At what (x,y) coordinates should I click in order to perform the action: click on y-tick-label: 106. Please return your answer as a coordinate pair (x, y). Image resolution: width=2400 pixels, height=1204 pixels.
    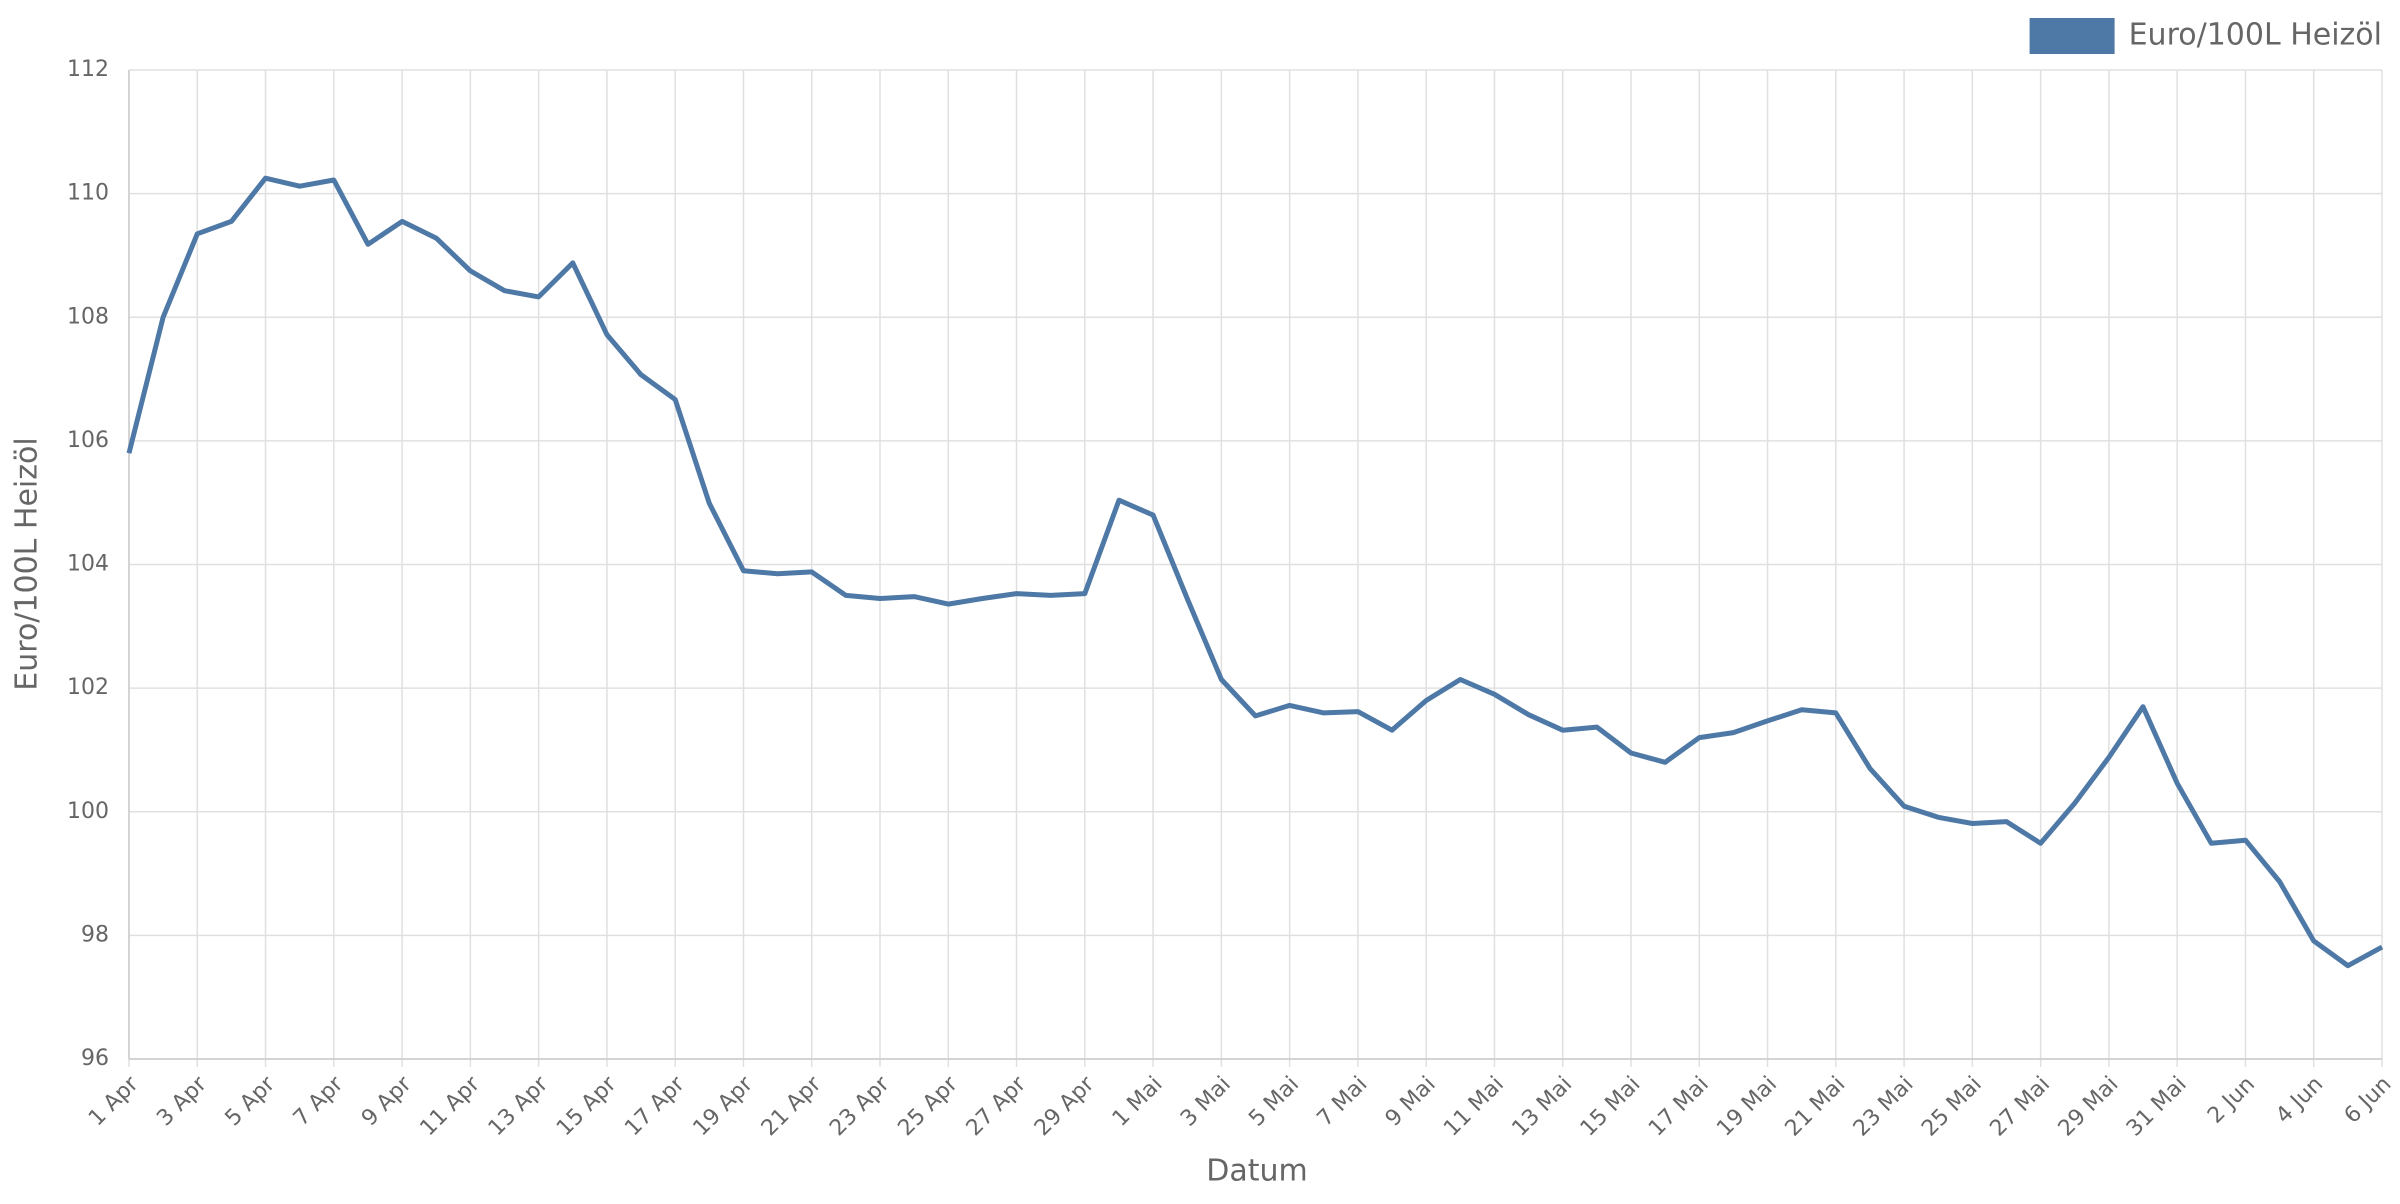
    Looking at the image, I should click on (88, 440).